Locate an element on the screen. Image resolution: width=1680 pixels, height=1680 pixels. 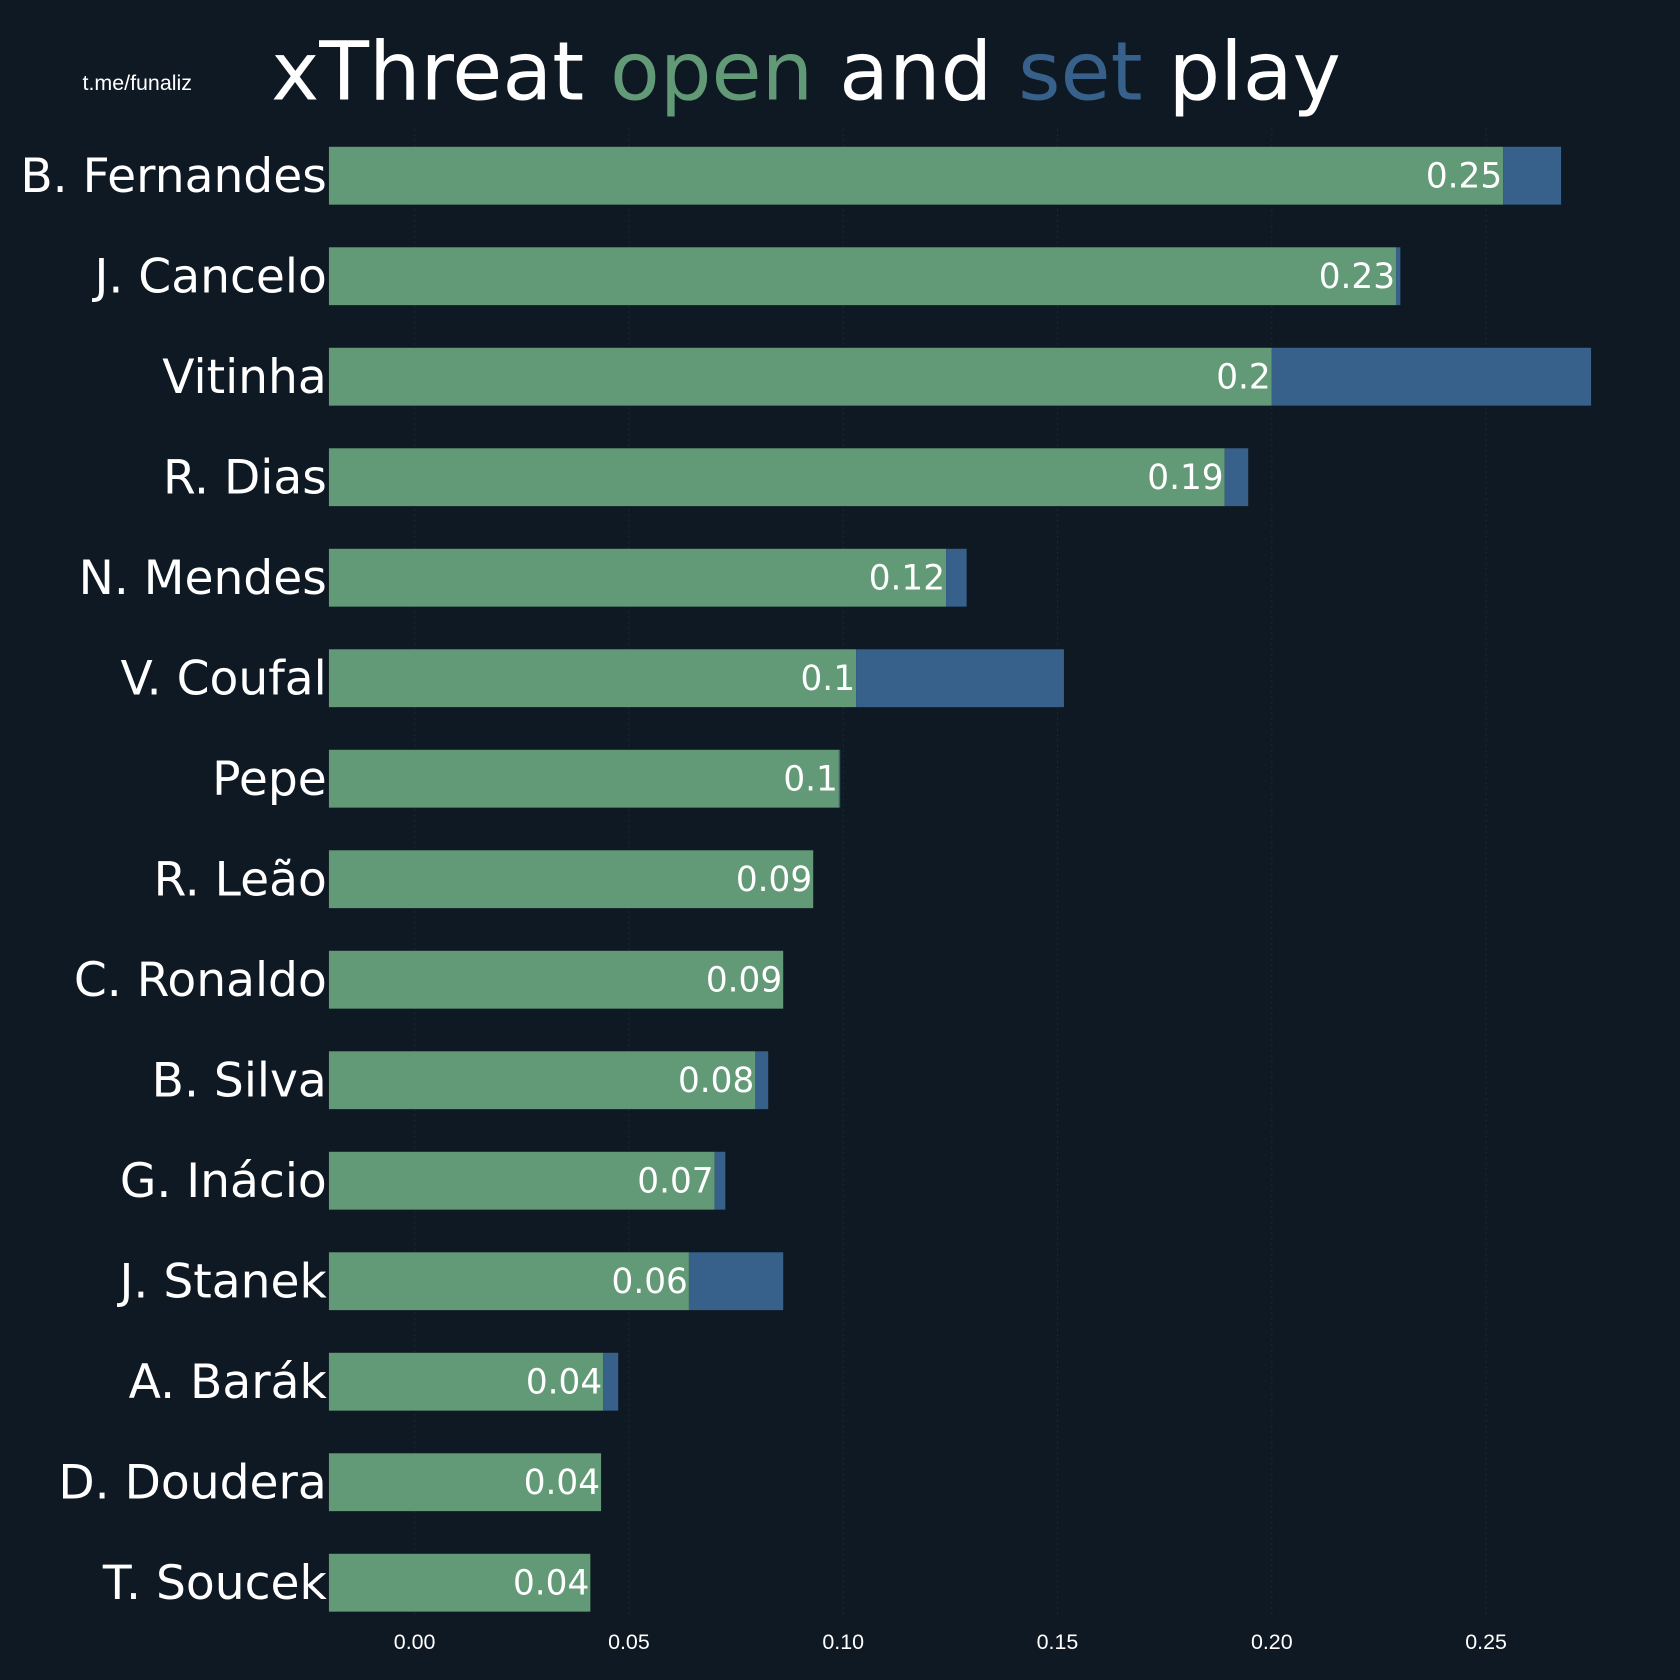
value-label: 0.2 is located at coordinates (1243, 378).